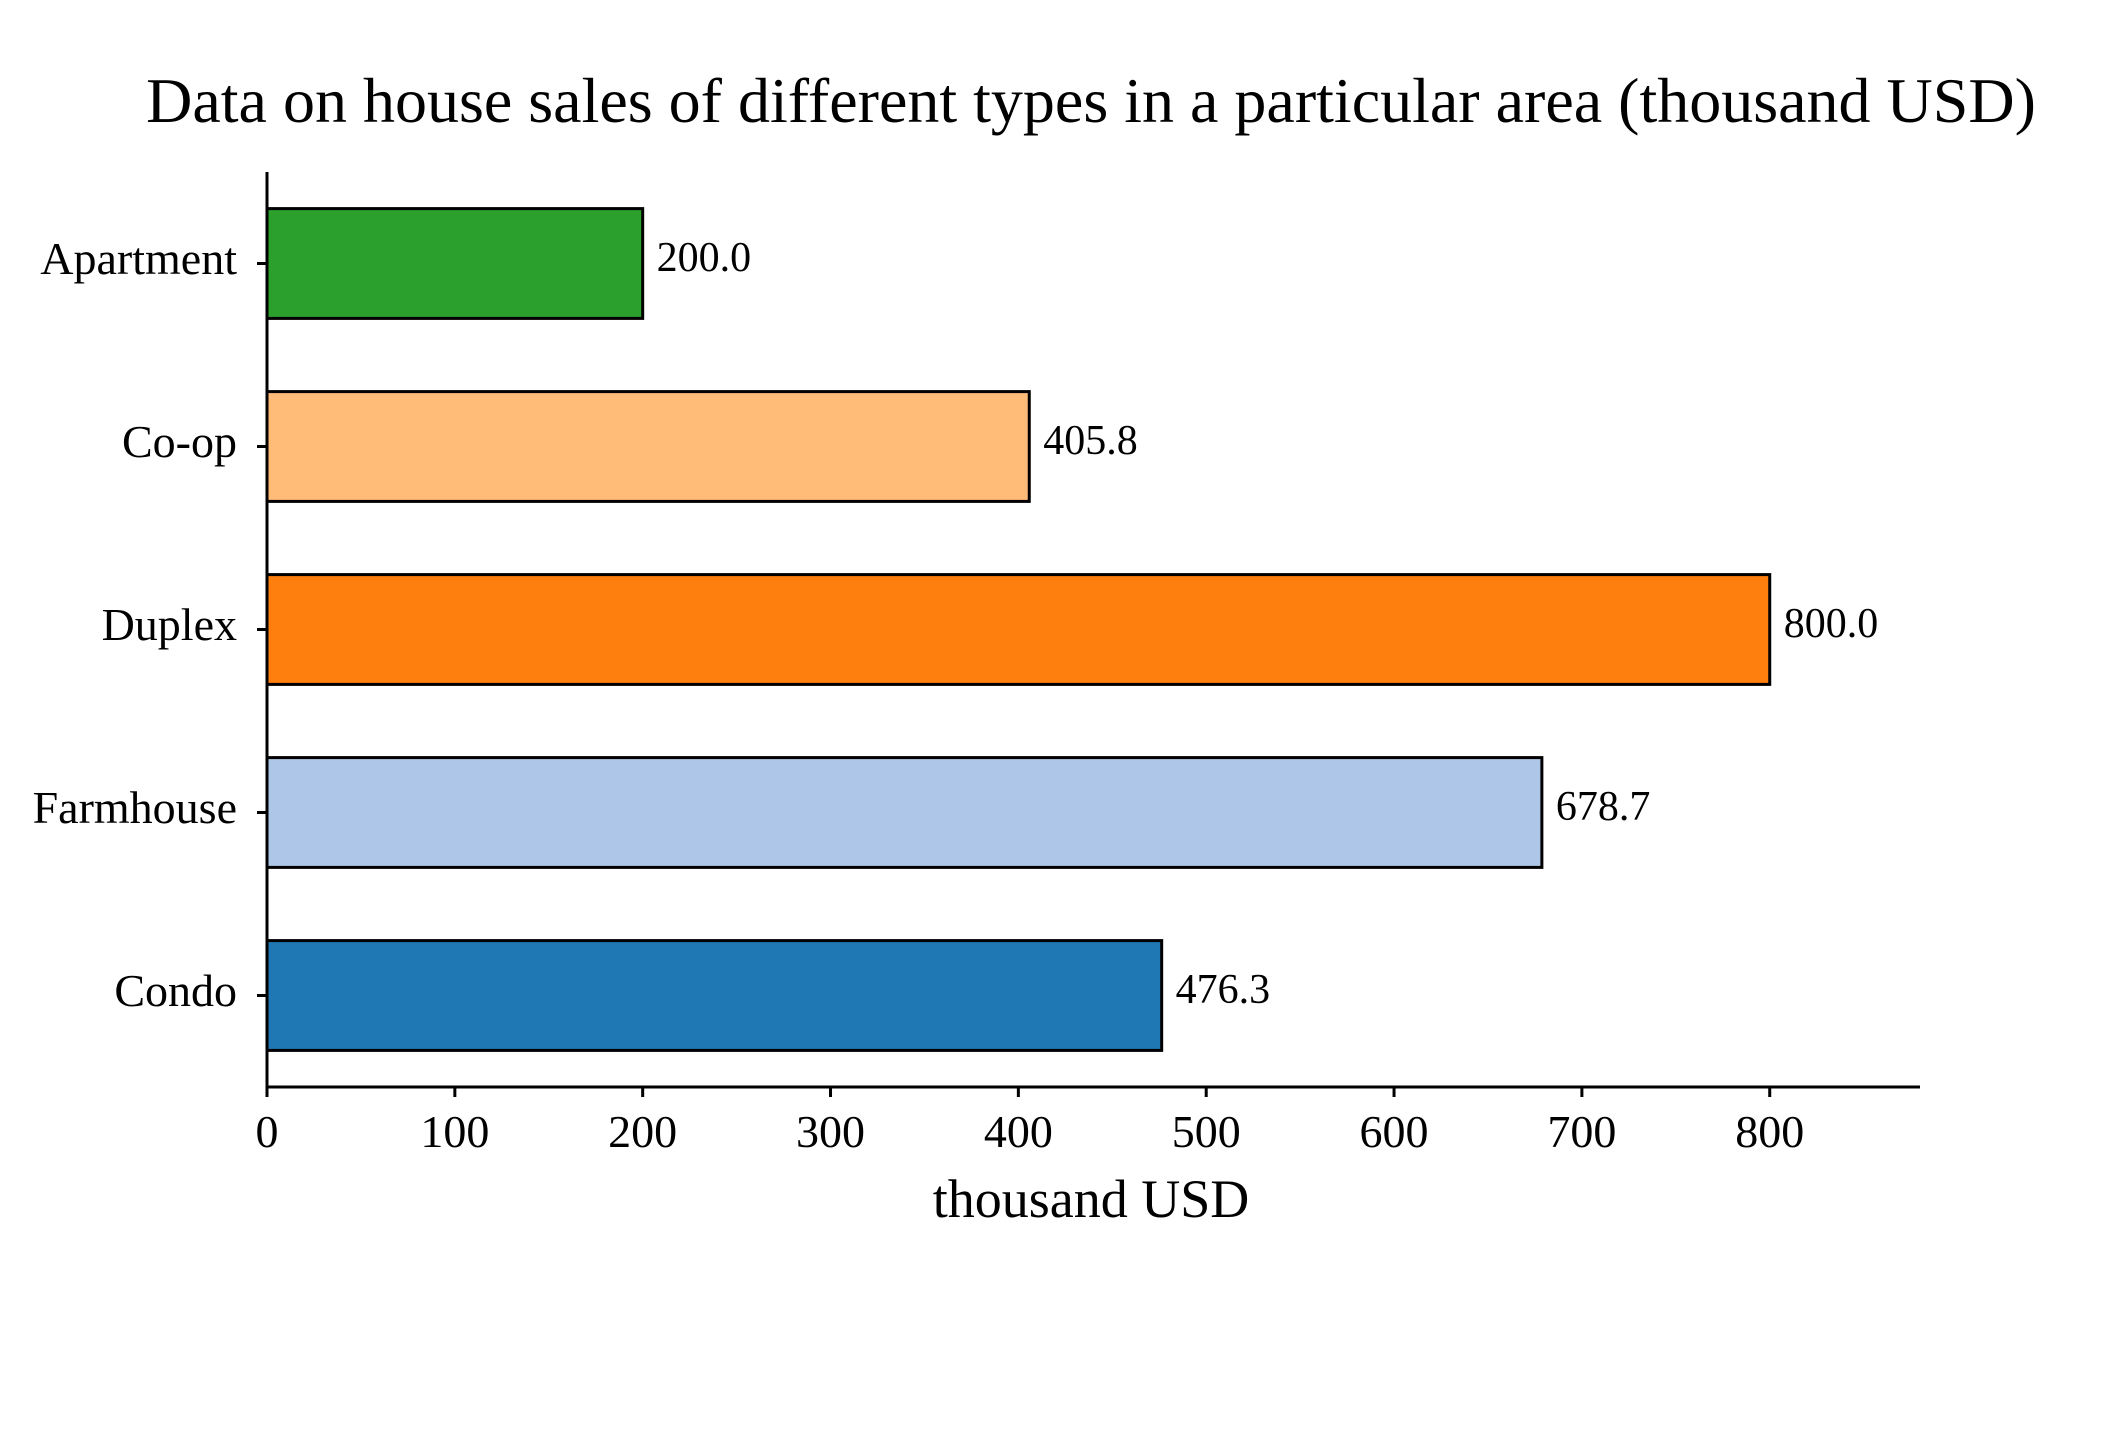 Image resolution: width=2118 pixels, height=1440 pixels. I want to click on x-tick-label: 300, so click(830, 1131).